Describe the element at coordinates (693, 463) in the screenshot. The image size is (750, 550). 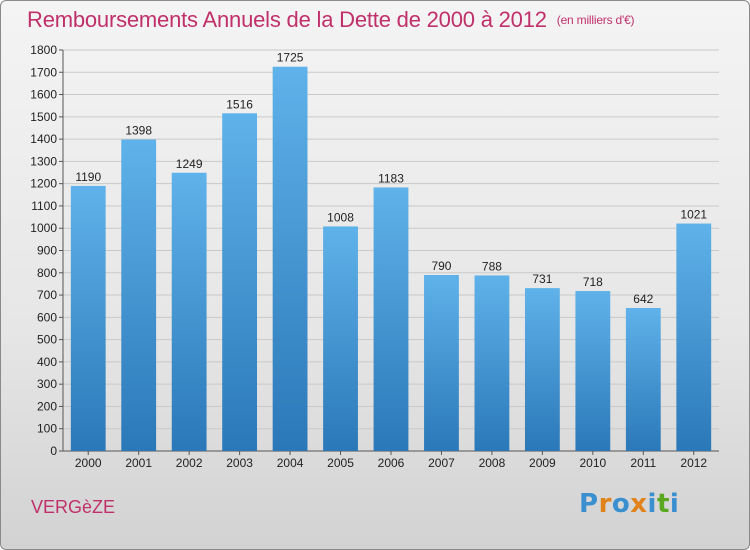
I see `x-tick-label: 2012` at that location.